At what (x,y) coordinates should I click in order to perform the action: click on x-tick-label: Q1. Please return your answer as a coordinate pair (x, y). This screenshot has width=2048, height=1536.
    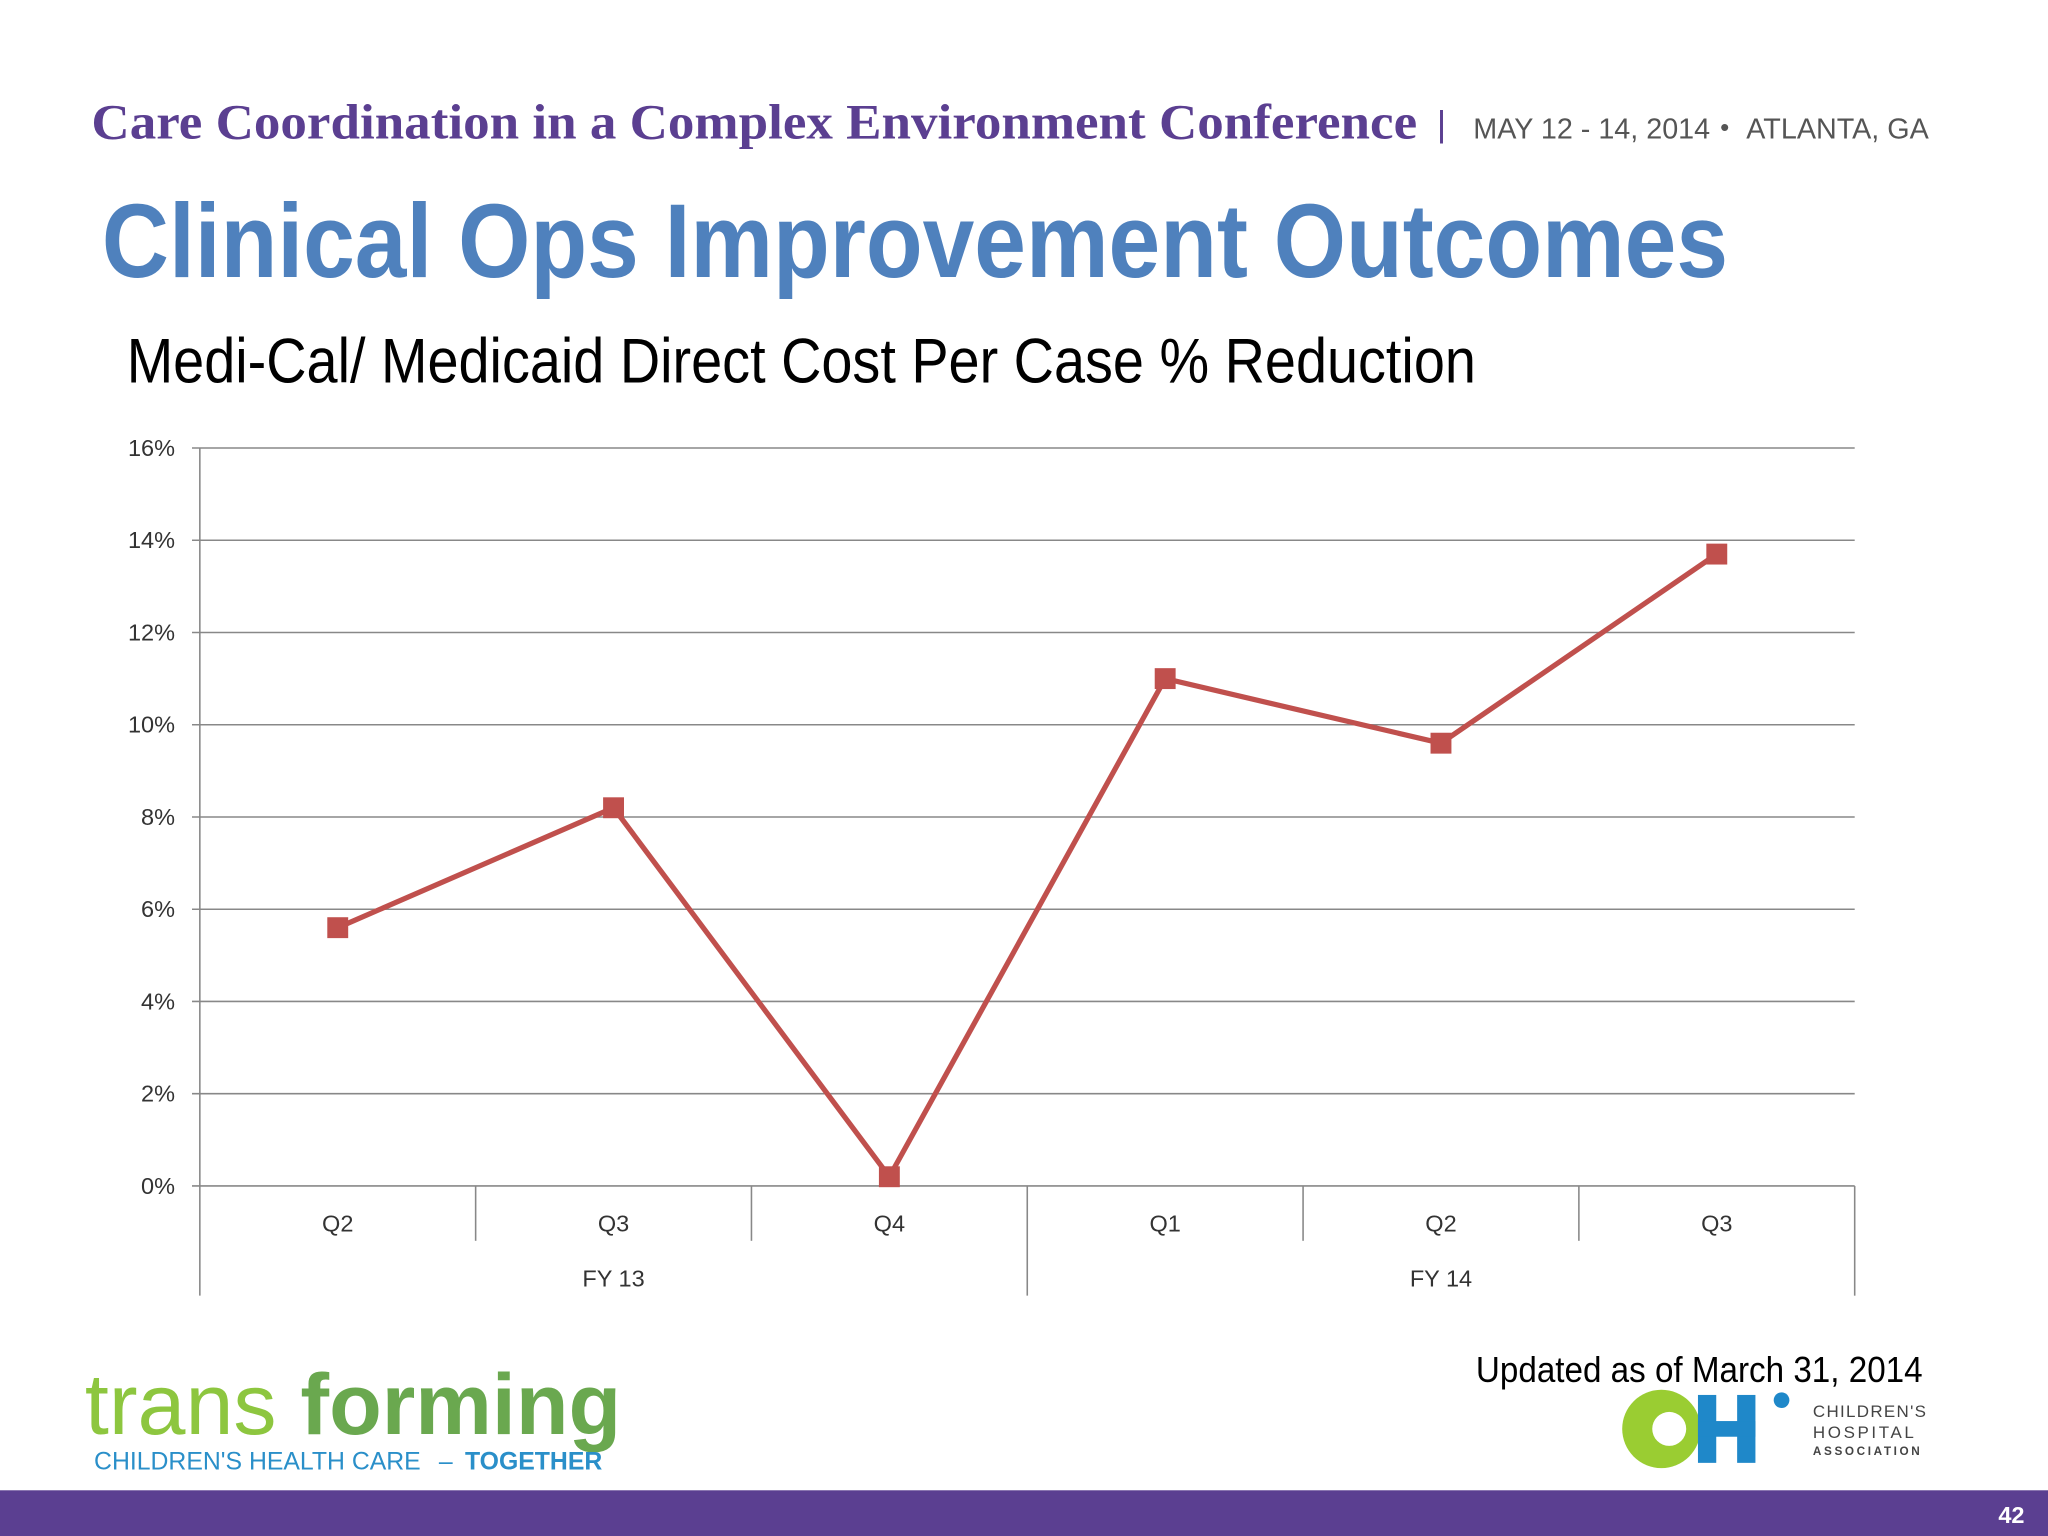
    Looking at the image, I should click on (1164, 1224).